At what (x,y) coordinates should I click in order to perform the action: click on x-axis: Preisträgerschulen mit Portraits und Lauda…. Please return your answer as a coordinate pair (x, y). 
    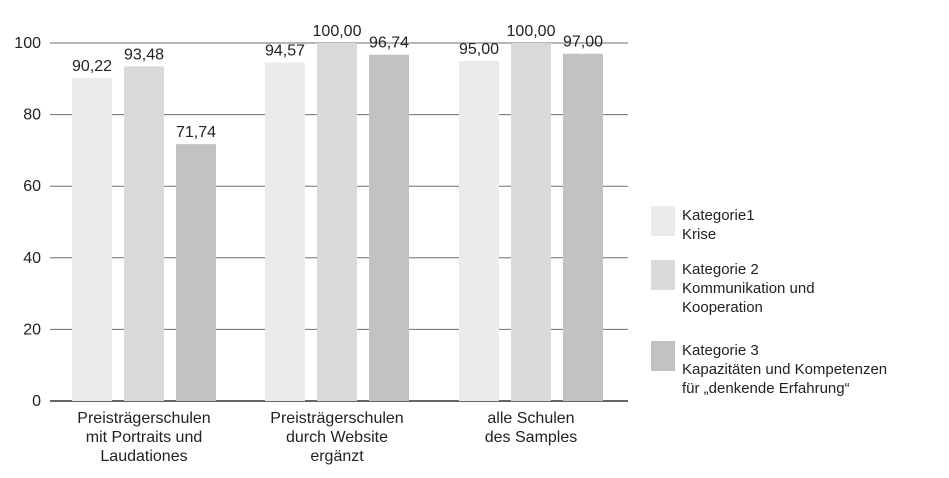
    Looking at the image, I should click on (327, 437).